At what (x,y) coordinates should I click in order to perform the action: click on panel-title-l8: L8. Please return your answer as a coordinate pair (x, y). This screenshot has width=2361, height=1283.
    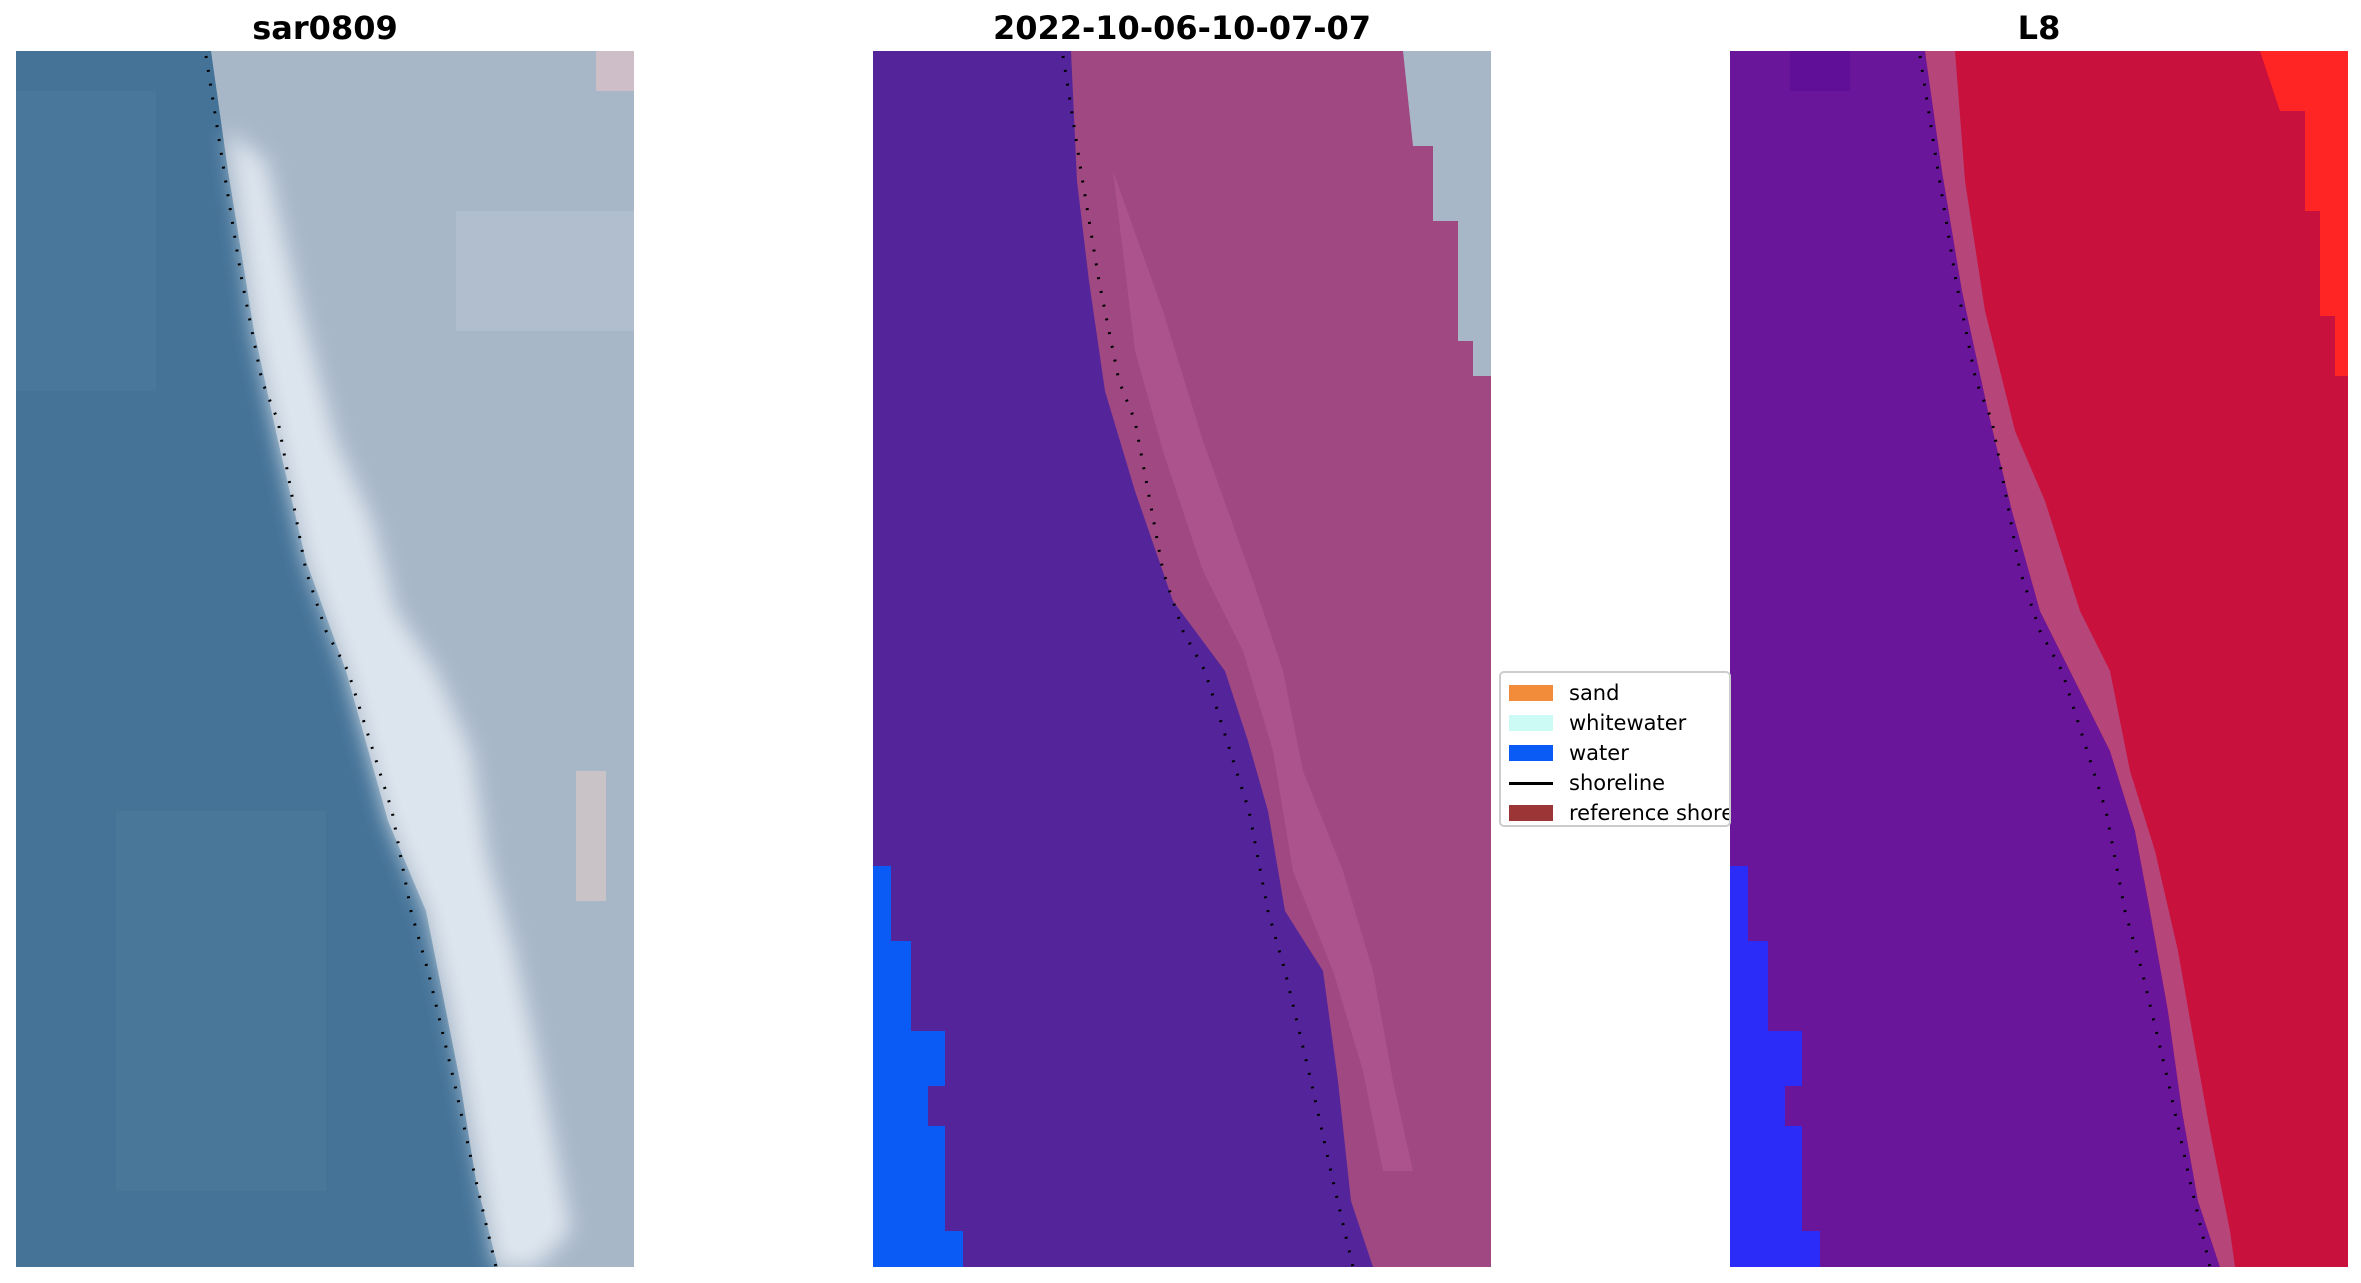
    Looking at the image, I should click on (2039, 28).